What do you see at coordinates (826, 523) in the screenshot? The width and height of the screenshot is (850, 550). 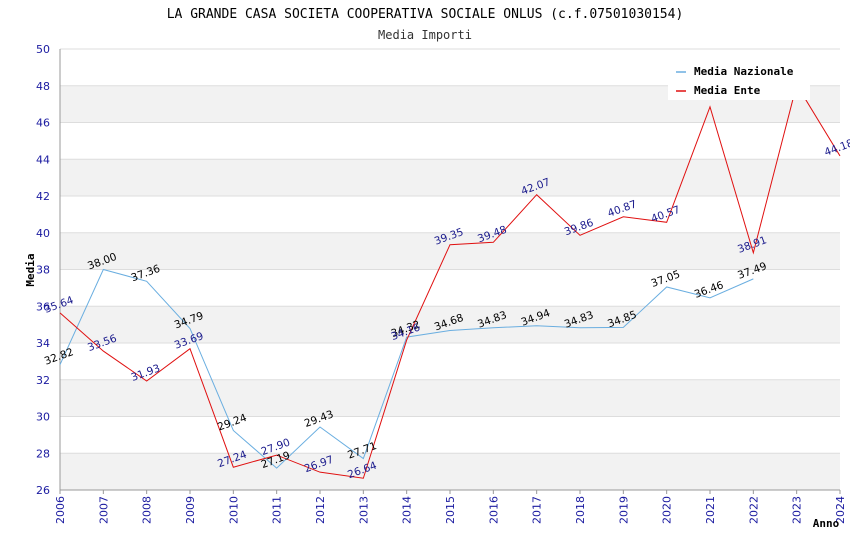 I see `x-axis-label: Anno` at bounding box center [826, 523].